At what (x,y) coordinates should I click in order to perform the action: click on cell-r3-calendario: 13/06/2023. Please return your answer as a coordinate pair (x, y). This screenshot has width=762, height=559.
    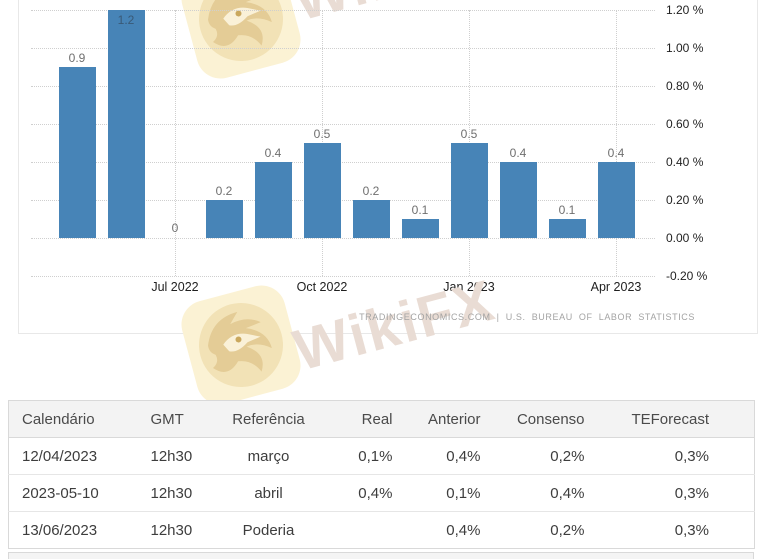
    Looking at the image, I should click on (73, 530).